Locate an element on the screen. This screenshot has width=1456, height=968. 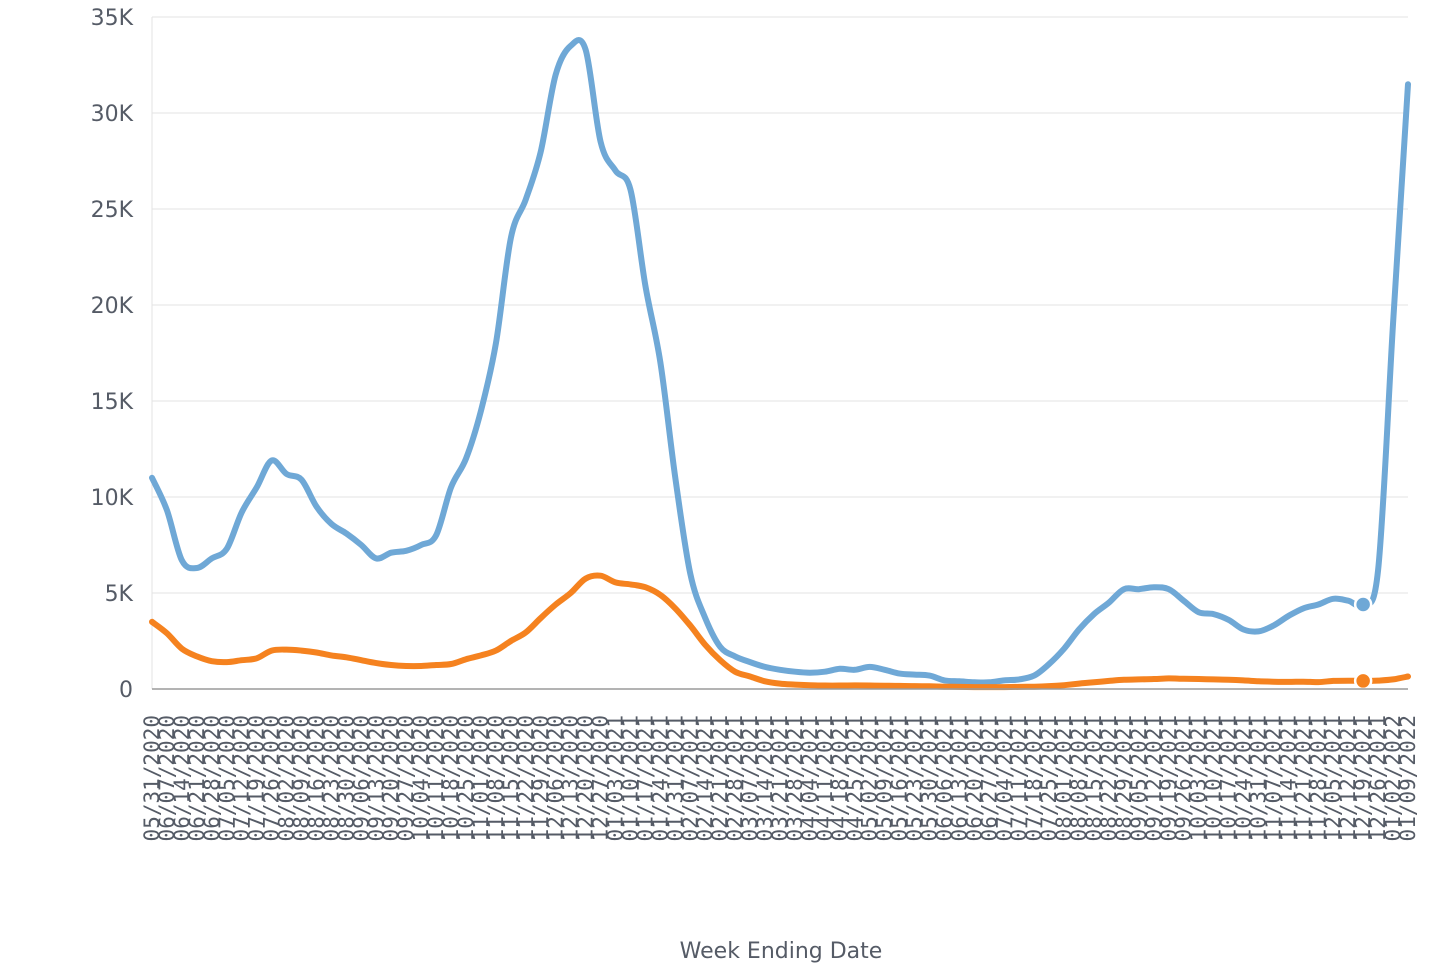
x-tick-label: 12/27/2020 is located at coordinates (601, 778).